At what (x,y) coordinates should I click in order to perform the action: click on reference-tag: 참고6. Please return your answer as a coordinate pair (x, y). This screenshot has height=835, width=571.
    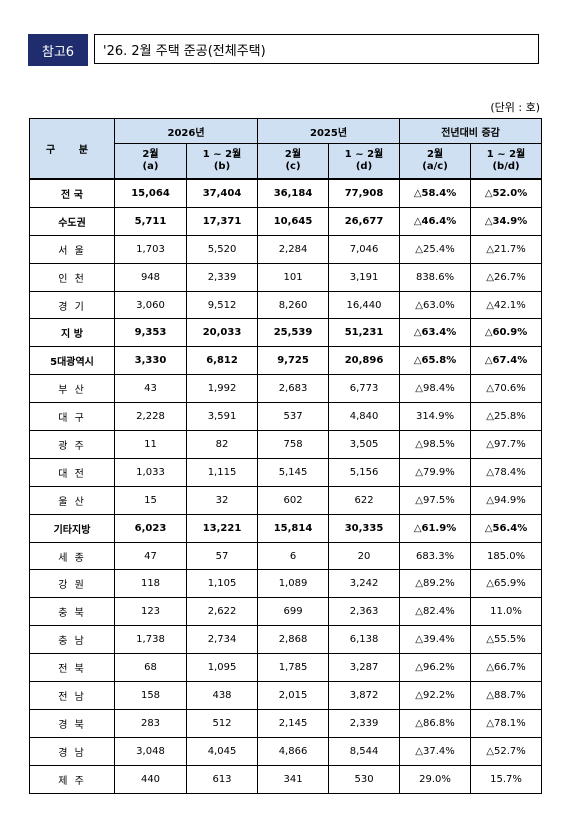
    Looking at the image, I should click on (58, 50).